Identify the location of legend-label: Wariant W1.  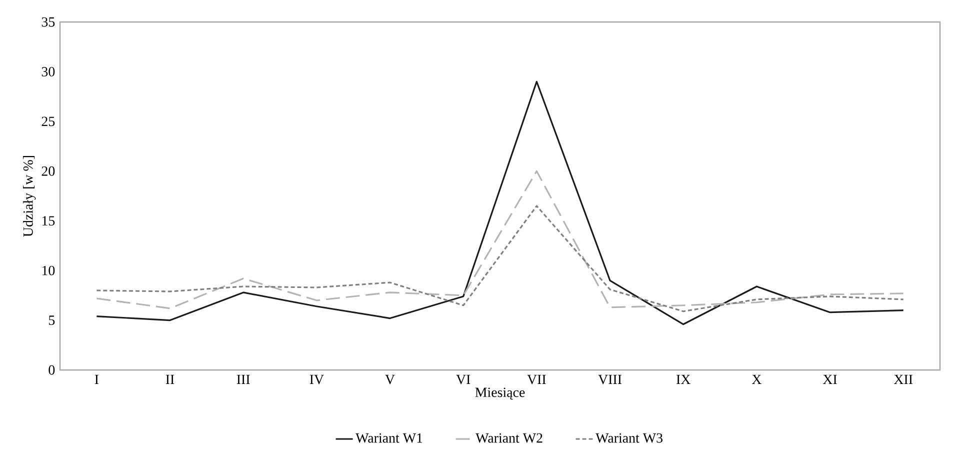
(389, 438).